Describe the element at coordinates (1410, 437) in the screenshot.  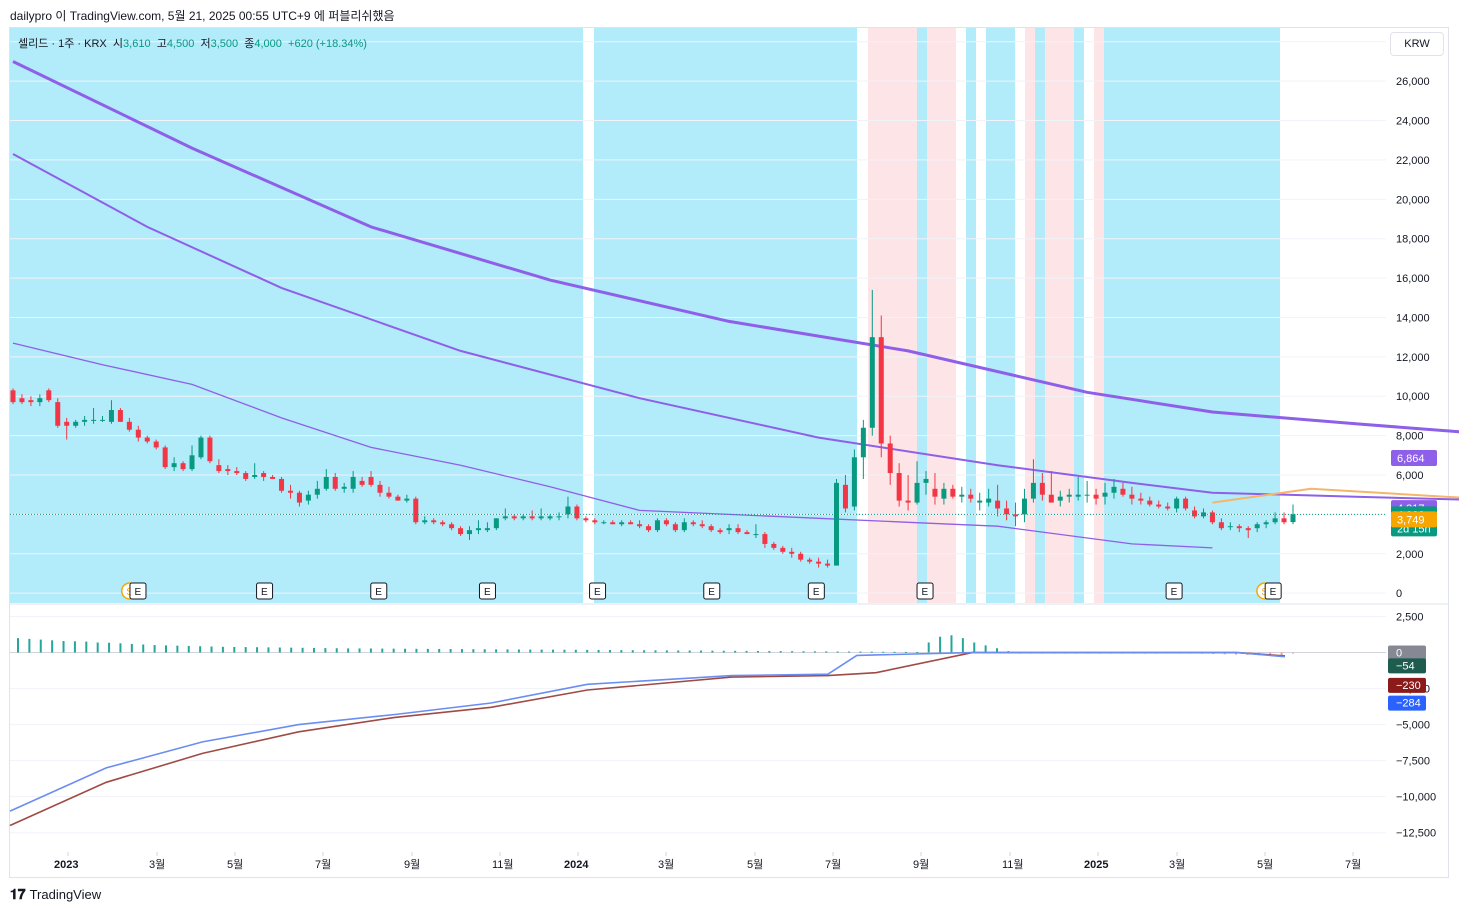
I see `price-axis-tick: 8,000` at that location.